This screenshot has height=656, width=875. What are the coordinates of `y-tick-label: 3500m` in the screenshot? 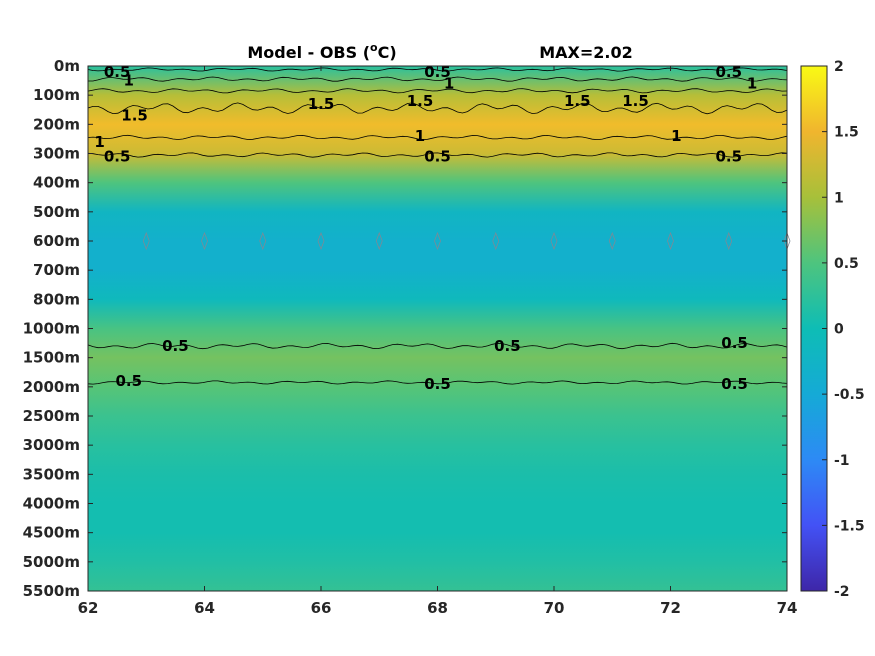 It's located at (51, 474).